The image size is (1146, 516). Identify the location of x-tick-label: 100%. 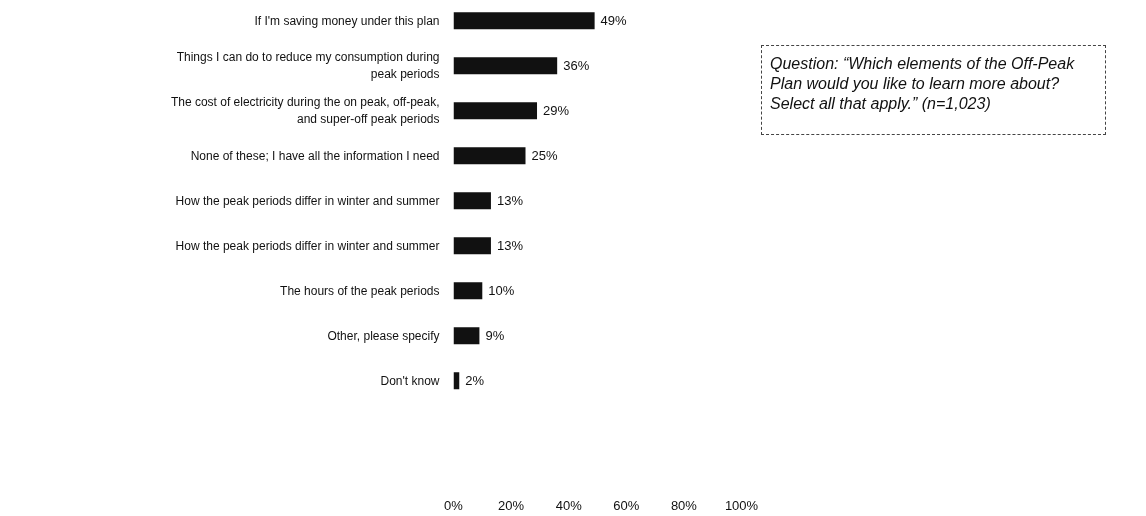
(741, 505).